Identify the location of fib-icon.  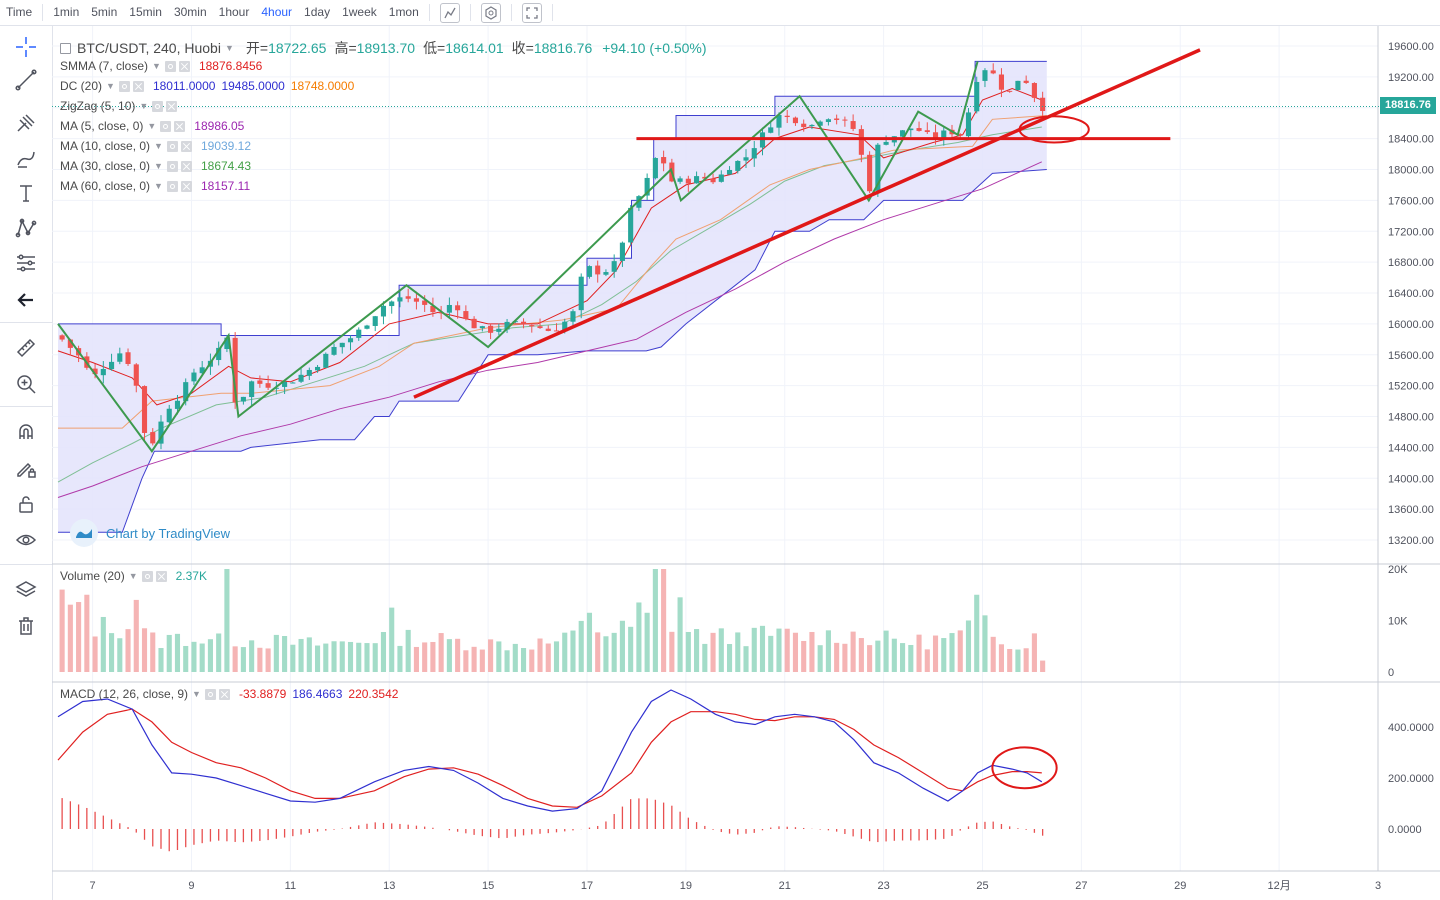
(26, 263).